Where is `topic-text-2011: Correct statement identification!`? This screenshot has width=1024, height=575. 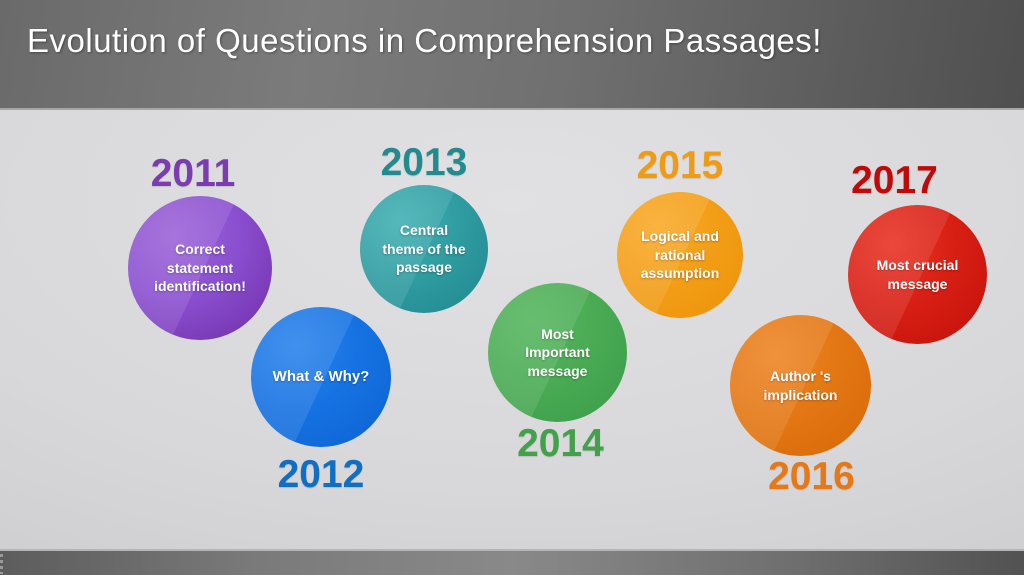
topic-text-2011: Correct statement identification! is located at coordinates (200, 268).